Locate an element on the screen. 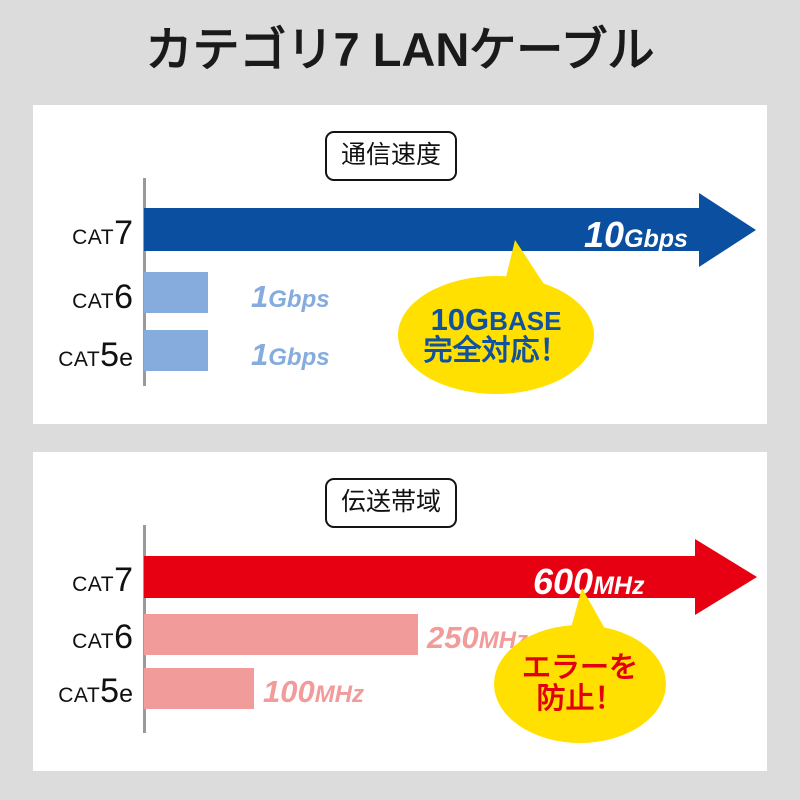 The height and width of the screenshot is (800, 800). speed-callout-line1: 10GBASE is located at coordinates (496, 319).